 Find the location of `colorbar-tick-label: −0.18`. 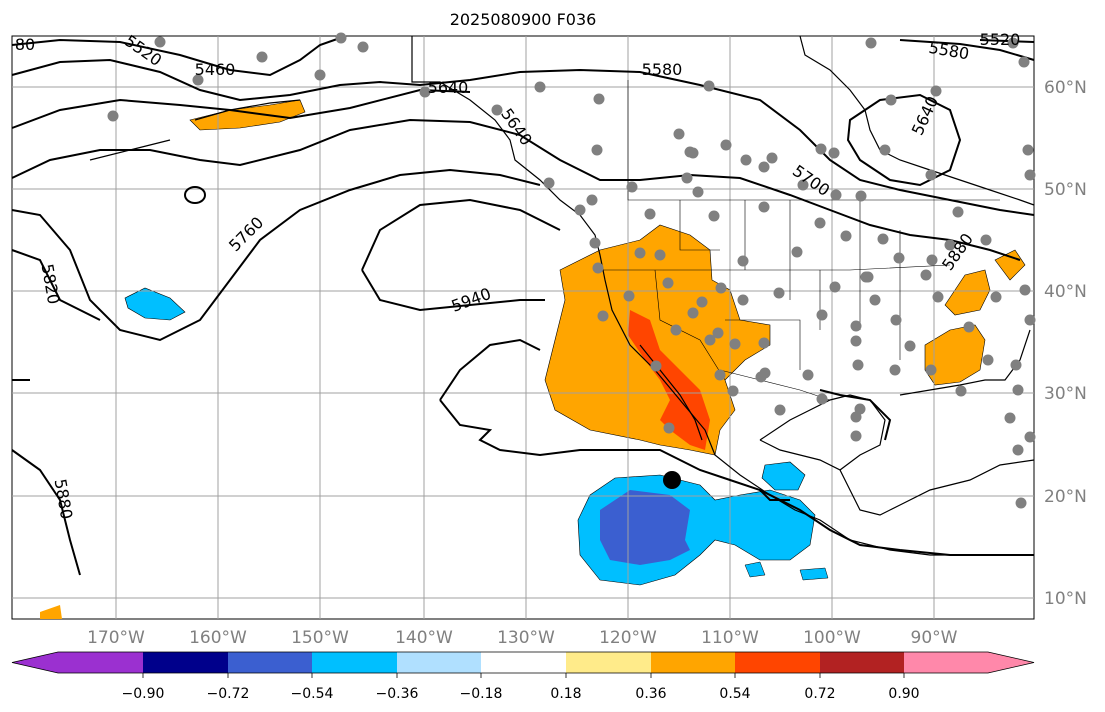

colorbar-tick-label: −0.18 is located at coordinates (481, 694).